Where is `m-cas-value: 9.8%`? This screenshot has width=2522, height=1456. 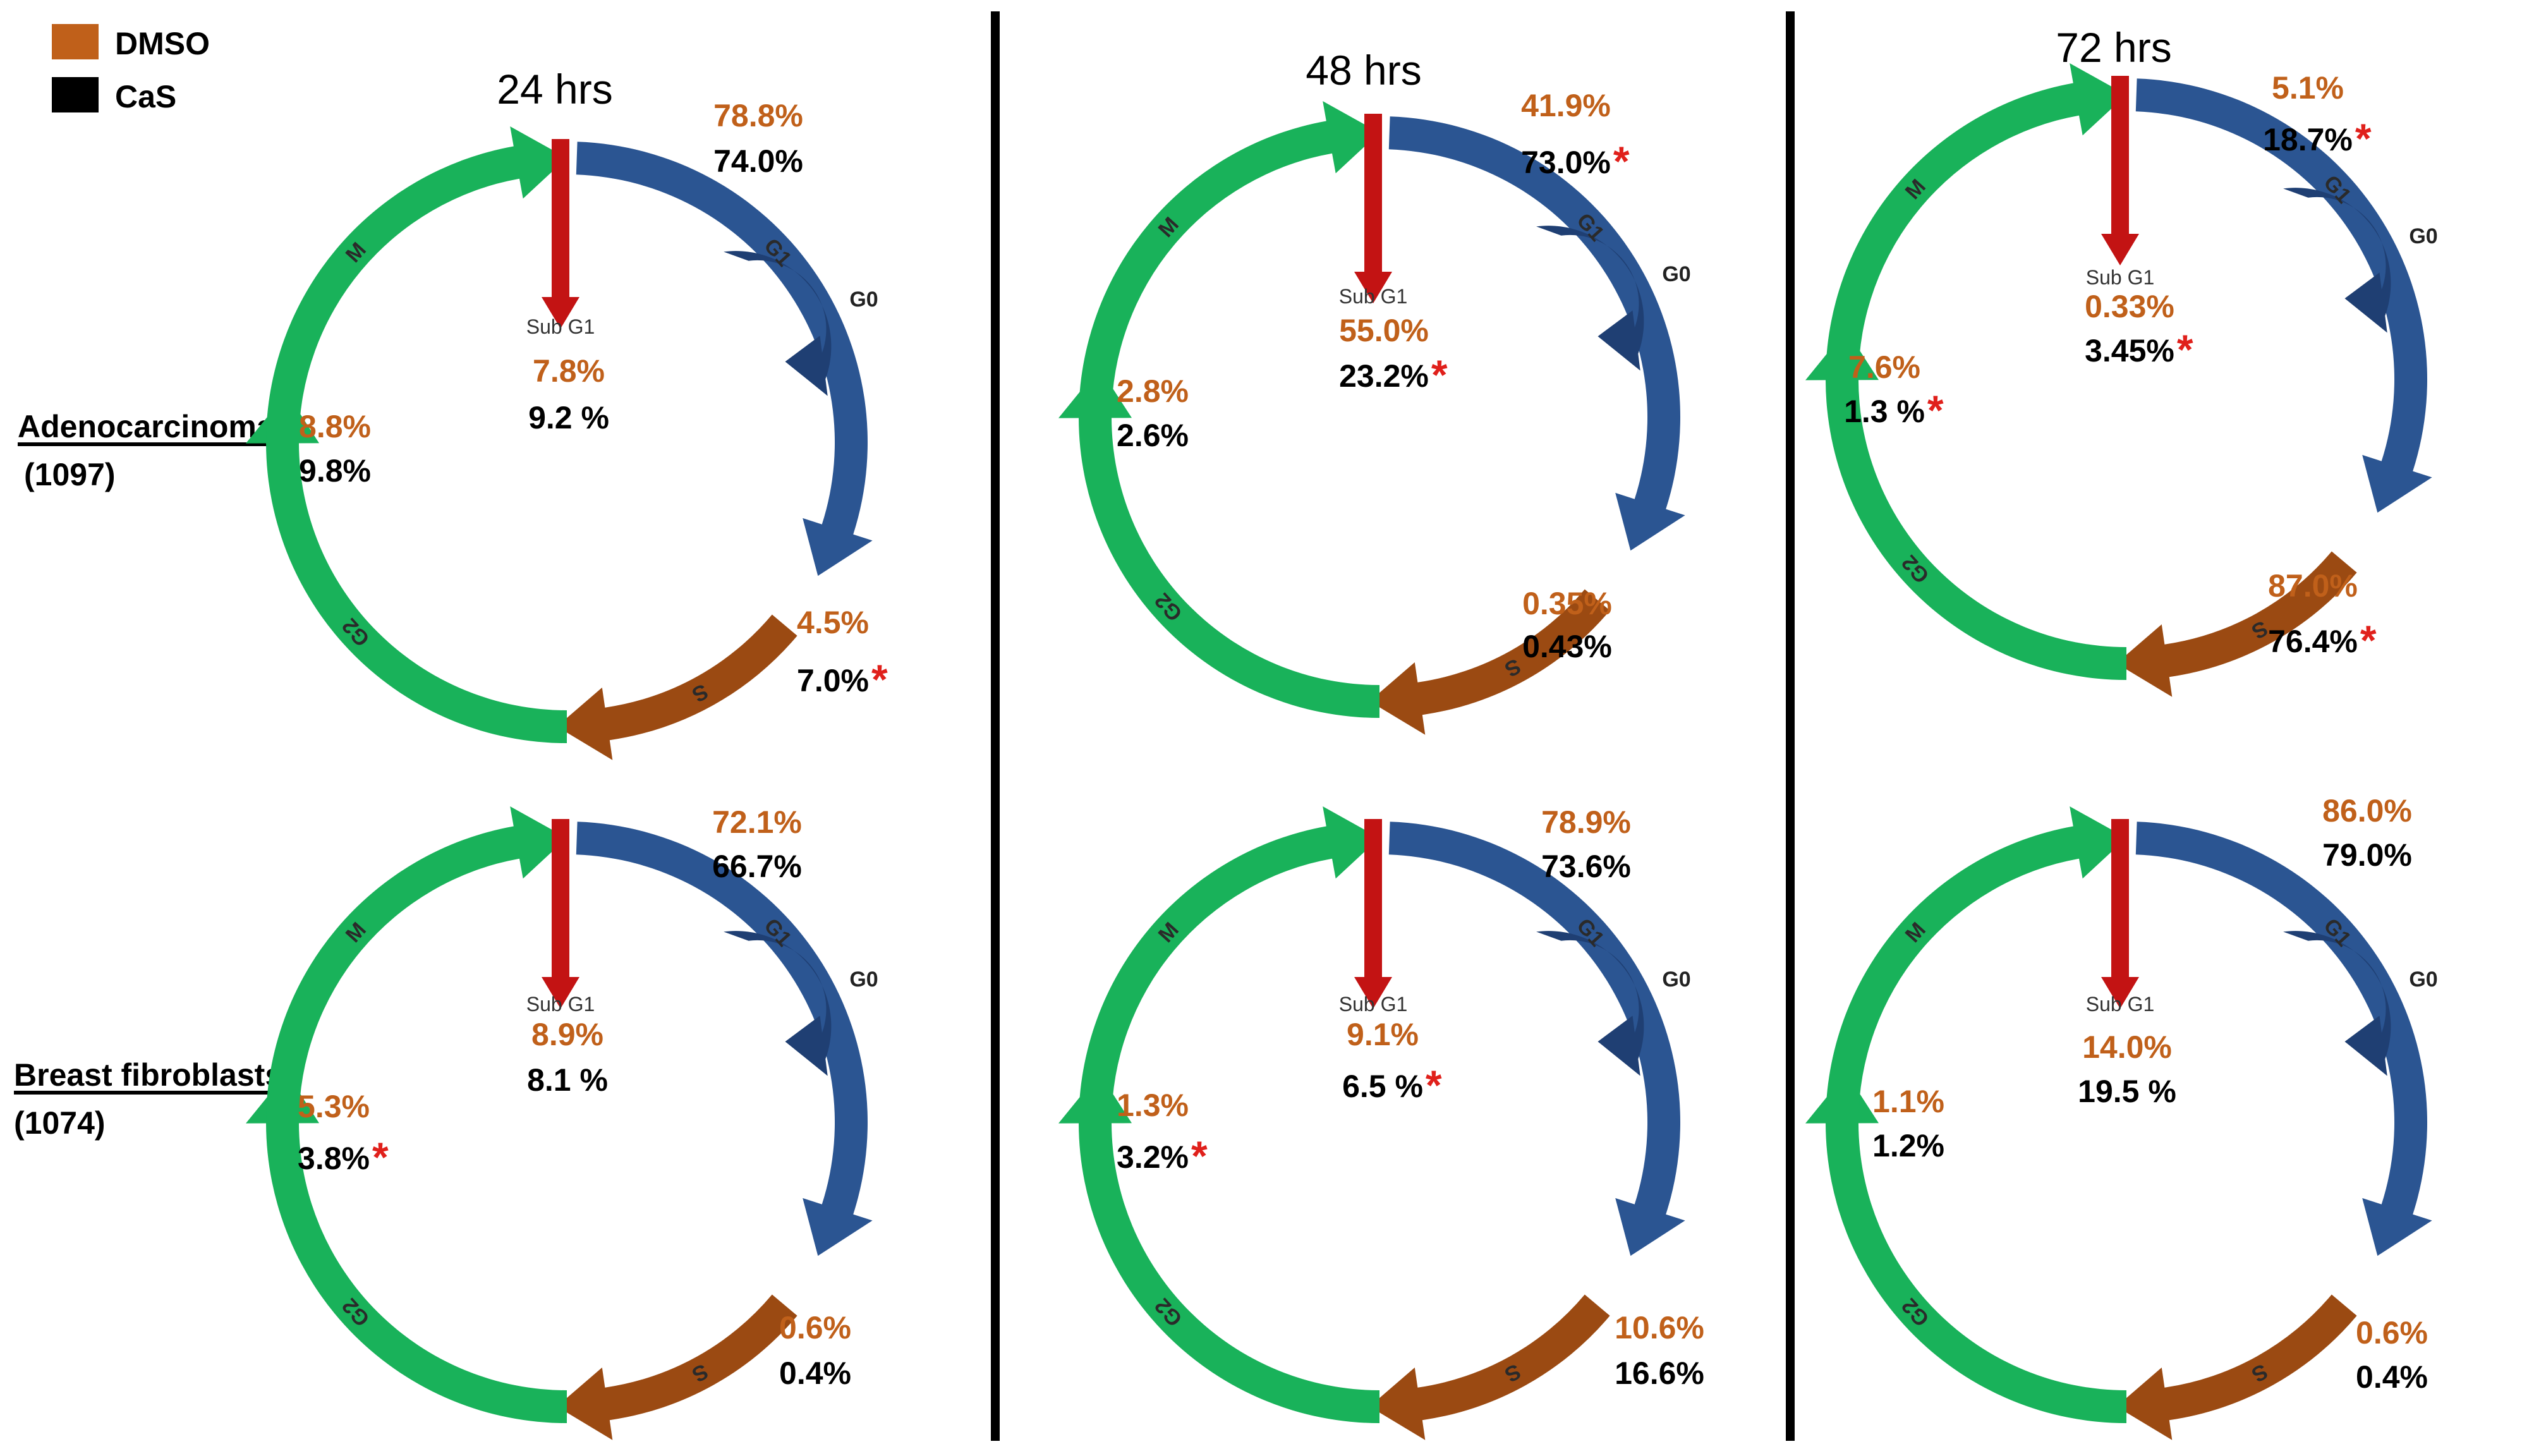
m-cas-value: 9.8% is located at coordinates (335, 470).